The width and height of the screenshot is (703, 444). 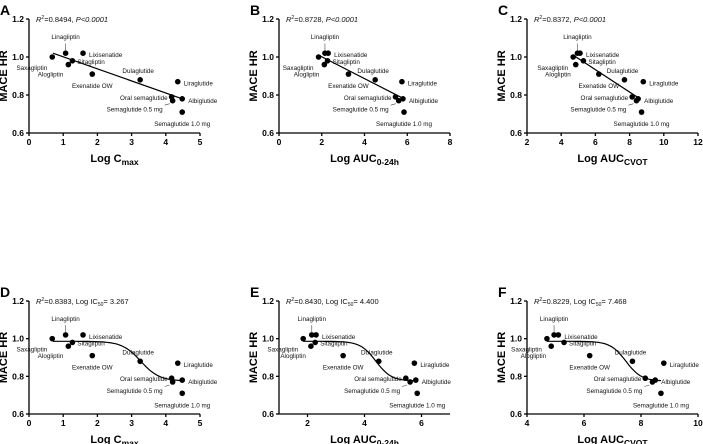 What do you see at coordinates (603, 55) in the screenshot?
I see `point-label: Lixisenatide` at bounding box center [603, 55].